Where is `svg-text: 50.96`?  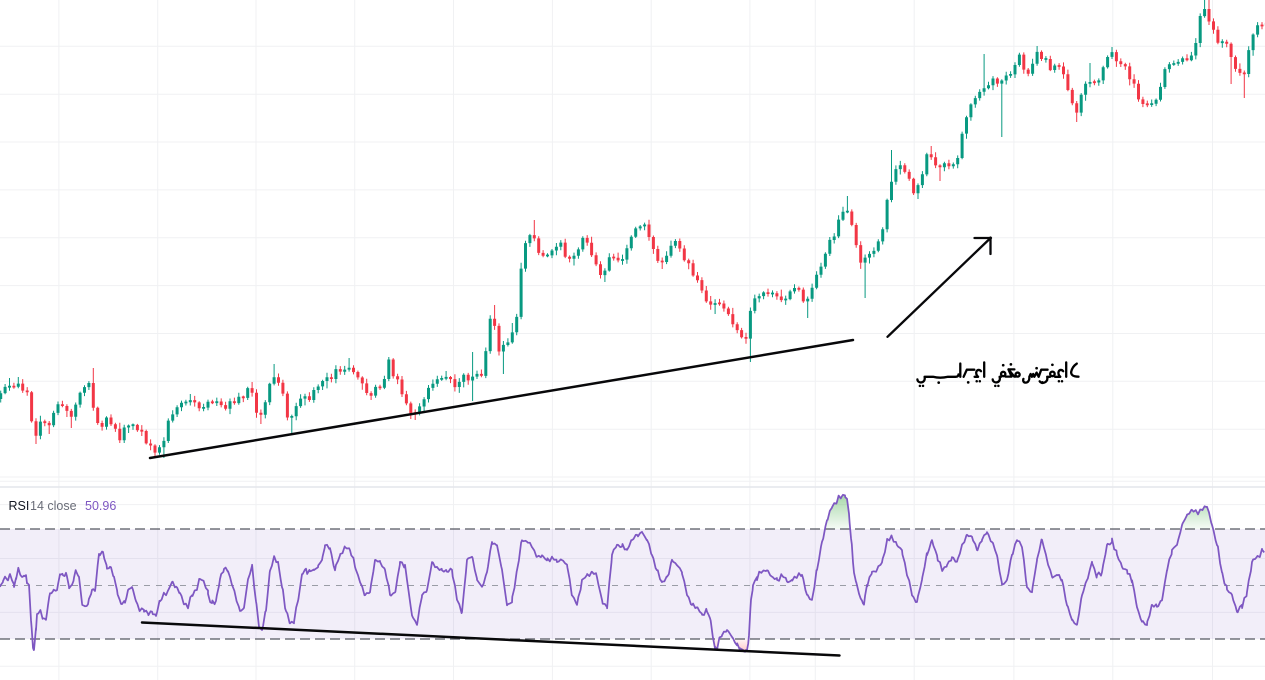
svg-text: 50.96 is located at coordinates (100, 506).